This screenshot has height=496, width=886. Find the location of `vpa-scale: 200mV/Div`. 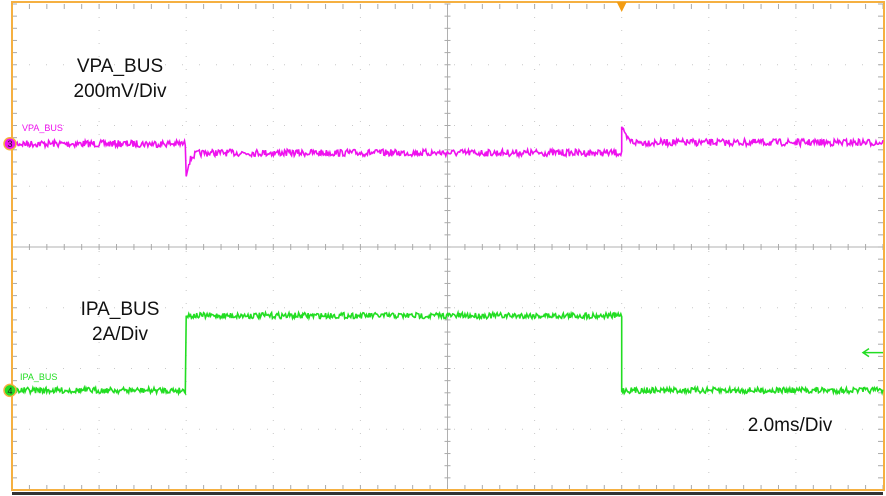

vpa-scale: 200mV/Div is located at coordinates (120, 91).